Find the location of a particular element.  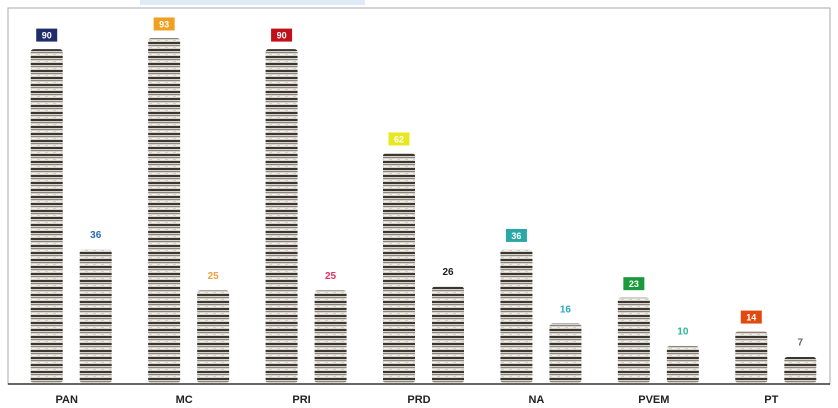

value-label: 16 is located at coordinates (566, 309).